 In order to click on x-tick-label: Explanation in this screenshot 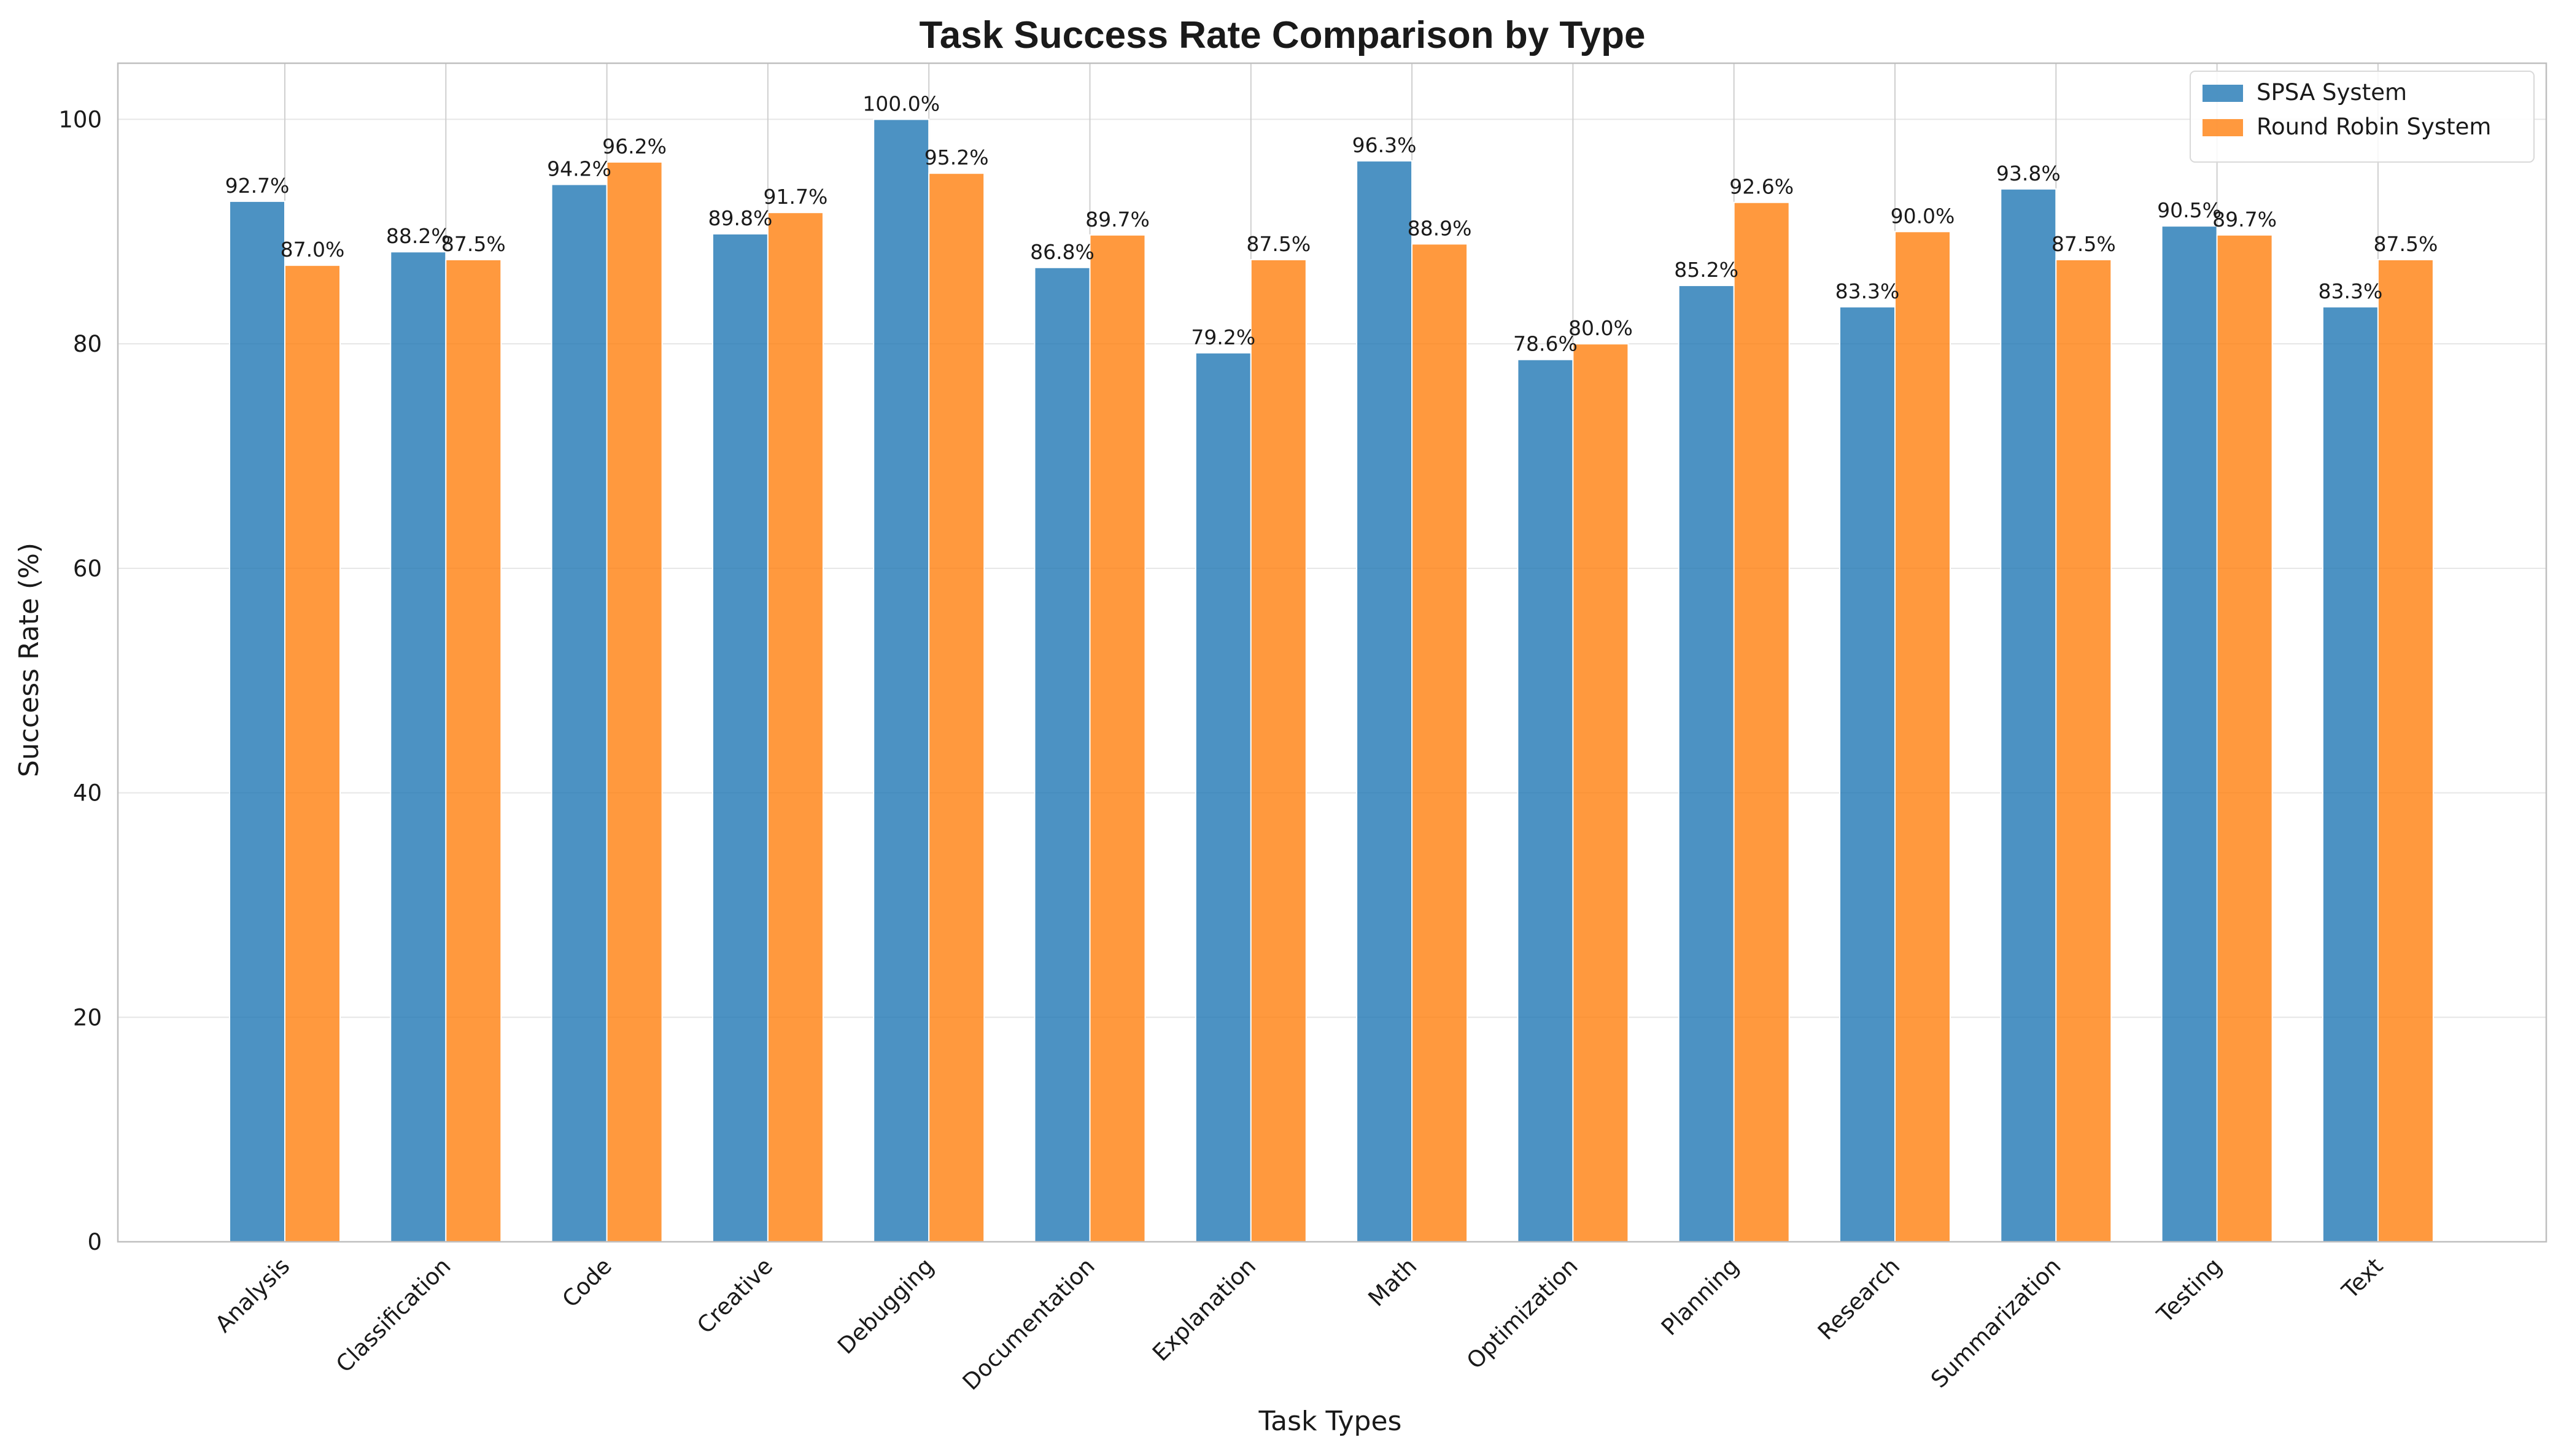, I will do `click(1204, 1309)`.